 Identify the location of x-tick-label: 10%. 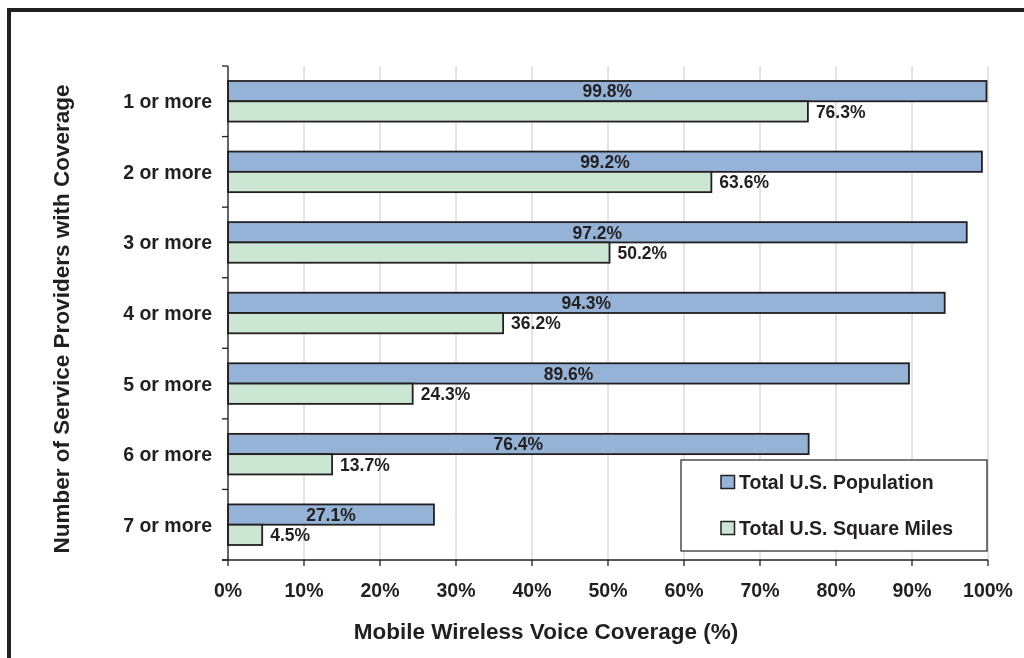
(304, 590).